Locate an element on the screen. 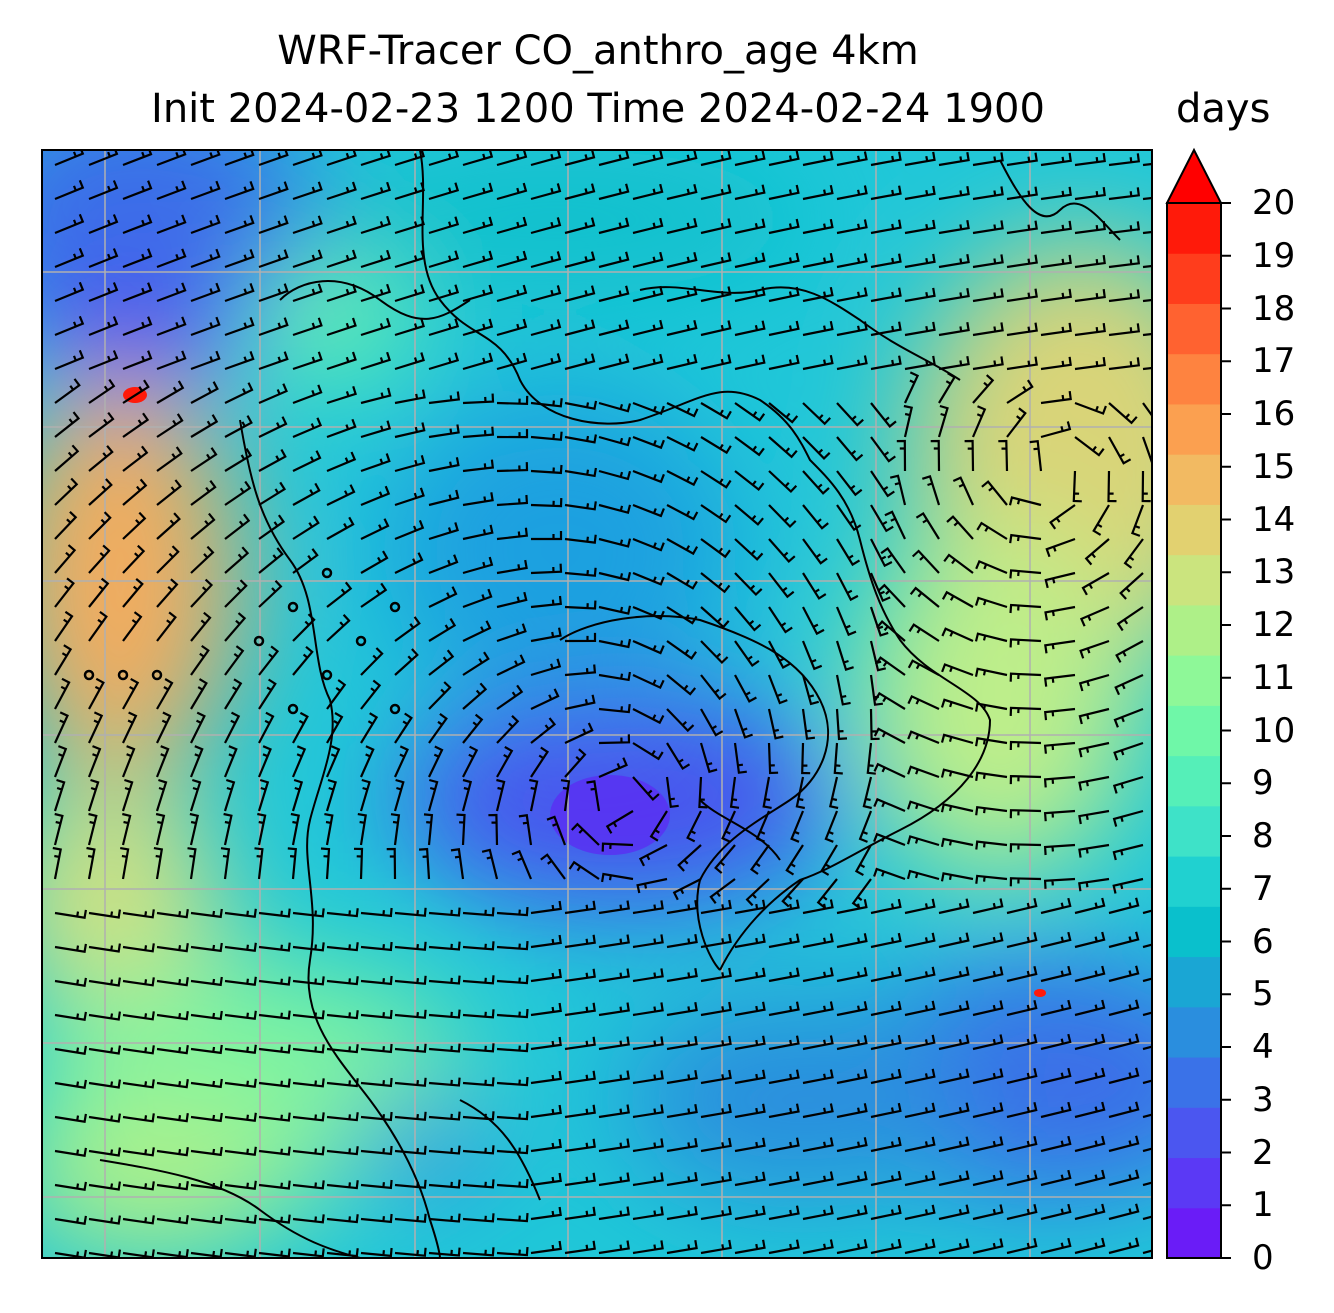  colorbar-tick-label: 11 is located at coordinates (1274, 677).